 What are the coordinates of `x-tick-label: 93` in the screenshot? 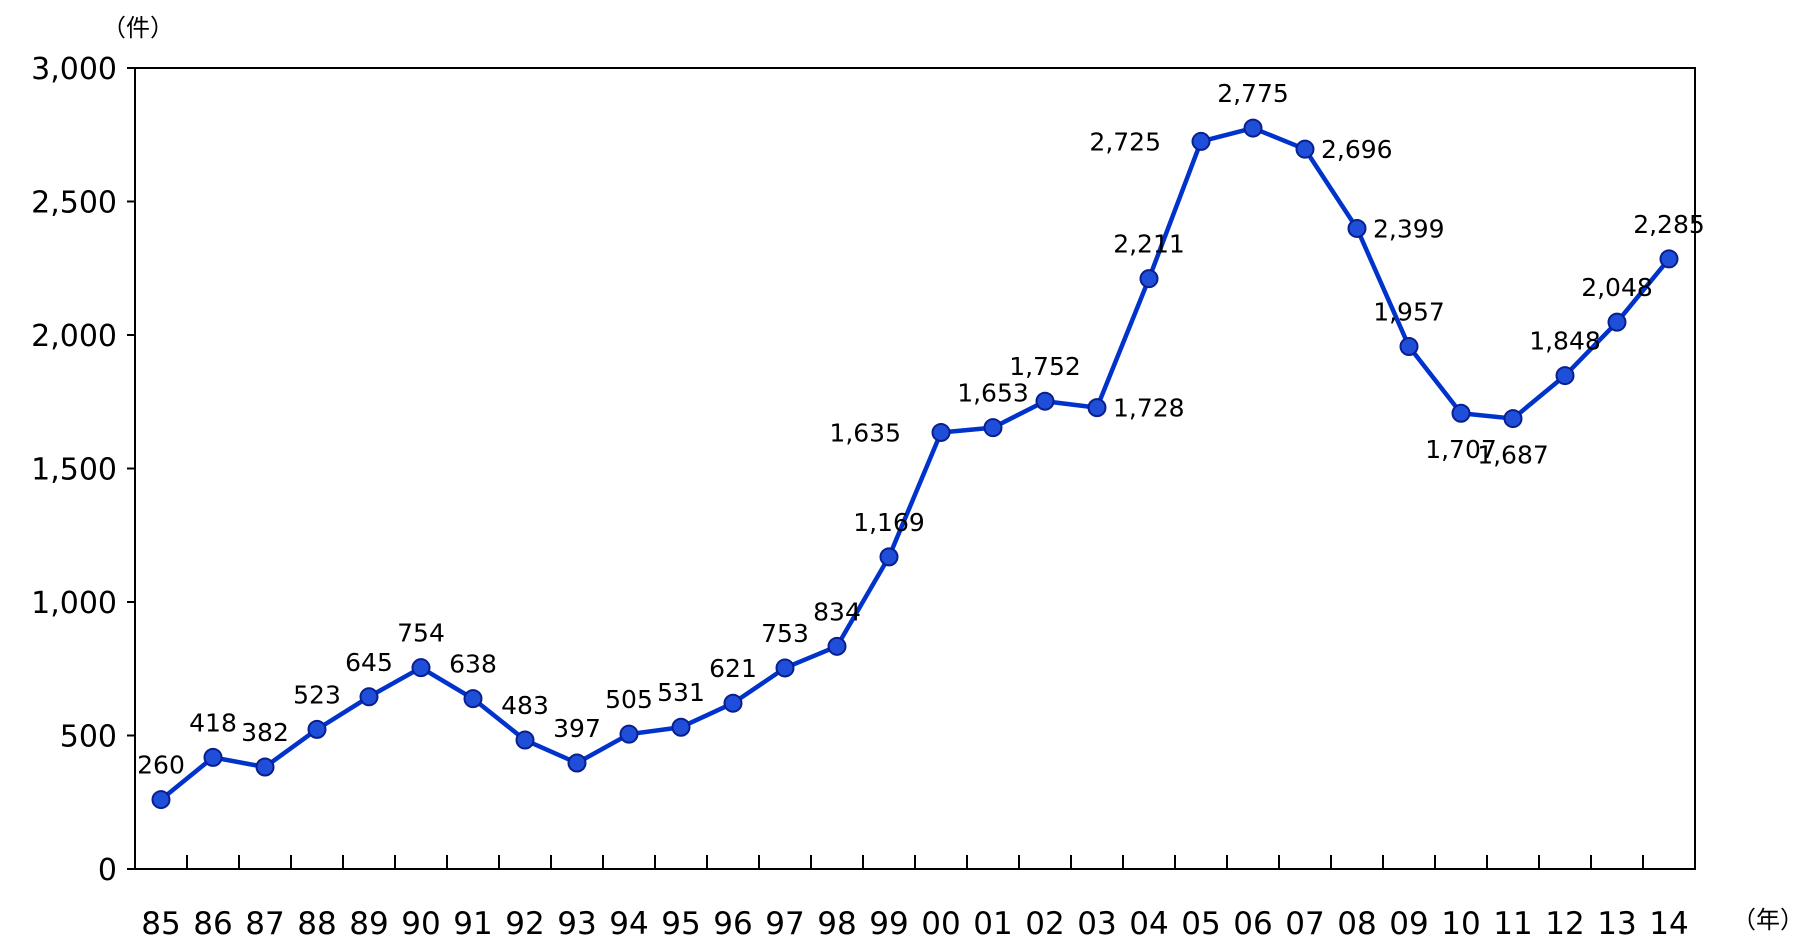 It's located at (576, 922).